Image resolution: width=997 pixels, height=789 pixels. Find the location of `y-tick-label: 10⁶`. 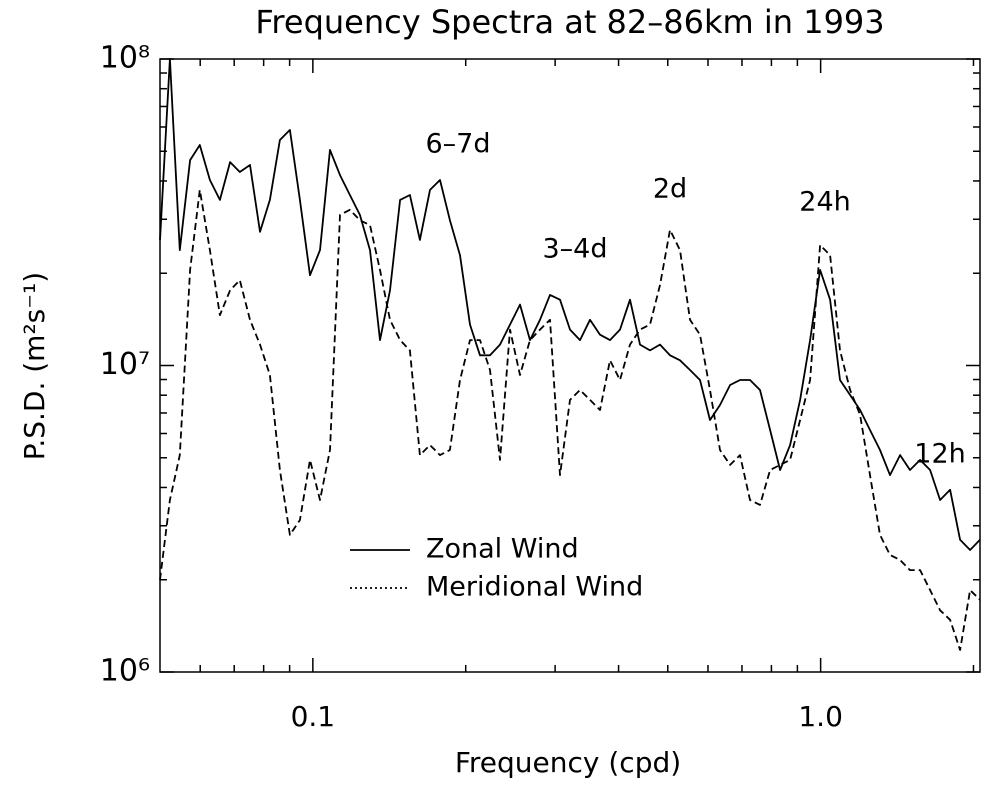

y-tick-label: 10⁶ is located at coordinates (125, 671).